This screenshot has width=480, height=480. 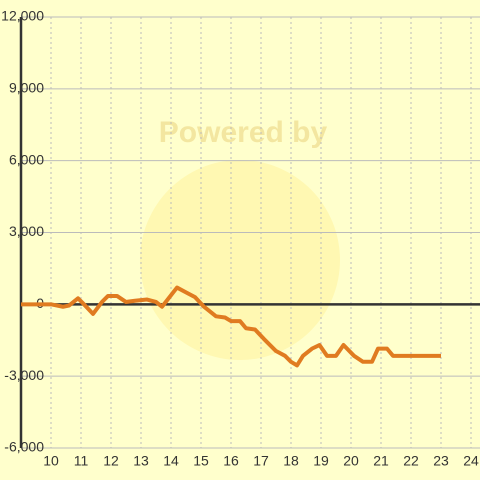 What do you see at coordinates (201, 461) in the screenshot?
I see `x-tick-label: 15` at bounding box center [201, 461].